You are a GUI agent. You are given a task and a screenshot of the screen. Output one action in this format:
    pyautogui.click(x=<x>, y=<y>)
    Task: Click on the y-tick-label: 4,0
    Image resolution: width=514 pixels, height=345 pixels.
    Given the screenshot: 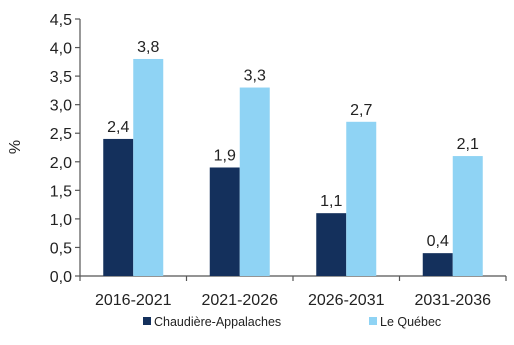 What is the action you would take?
    pyautogui.click(x=61, y=49)
    